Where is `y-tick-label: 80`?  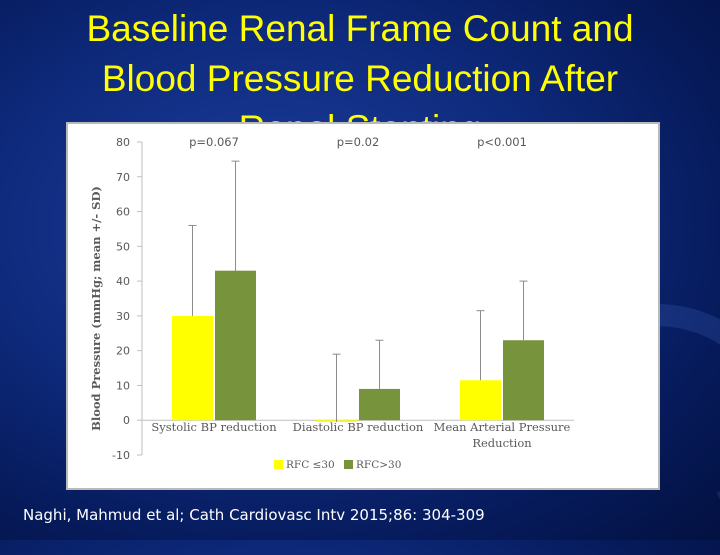 y-tick-label: 80 is located at coordinates (123, 142).